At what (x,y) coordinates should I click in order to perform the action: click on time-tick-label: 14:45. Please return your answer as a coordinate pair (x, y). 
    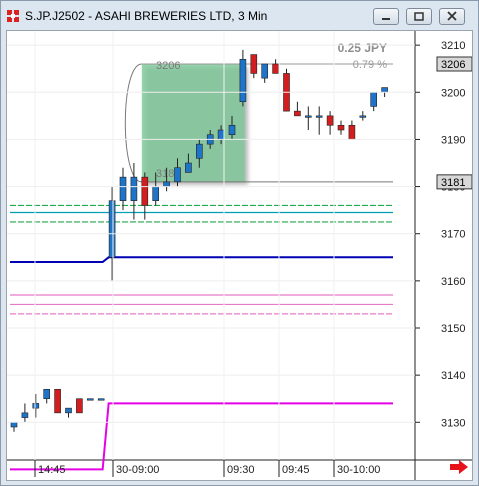
    Looking at the image, I should click on (52, 470).